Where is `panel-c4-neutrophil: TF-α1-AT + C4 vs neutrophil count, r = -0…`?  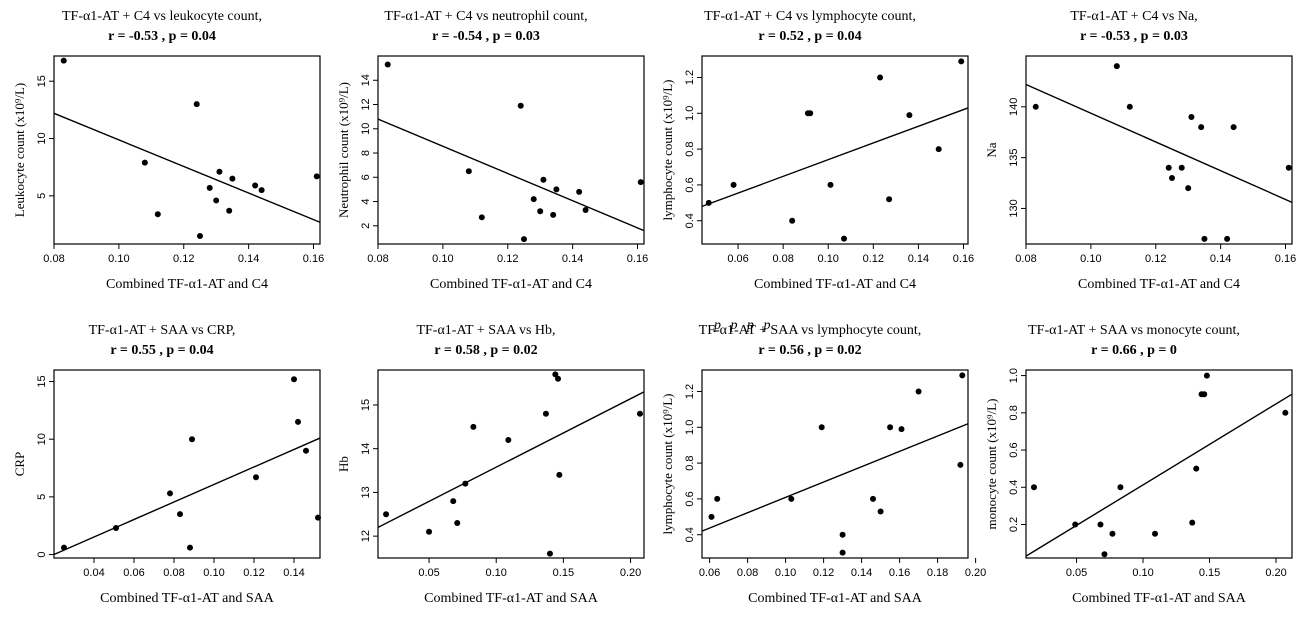
panel-c4-neutrophil: TF-α1-AT + C4 vs neutrophil count, r = -0… is located at coordinates (486, 156).